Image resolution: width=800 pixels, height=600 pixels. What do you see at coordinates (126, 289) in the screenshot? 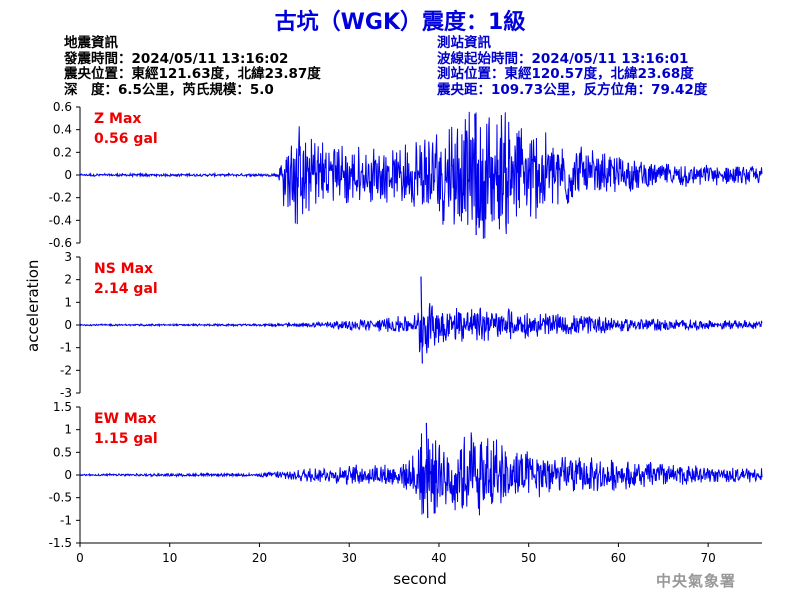
I see `max-value-ns: 2.14 gal` at bounding box center [126, 289].